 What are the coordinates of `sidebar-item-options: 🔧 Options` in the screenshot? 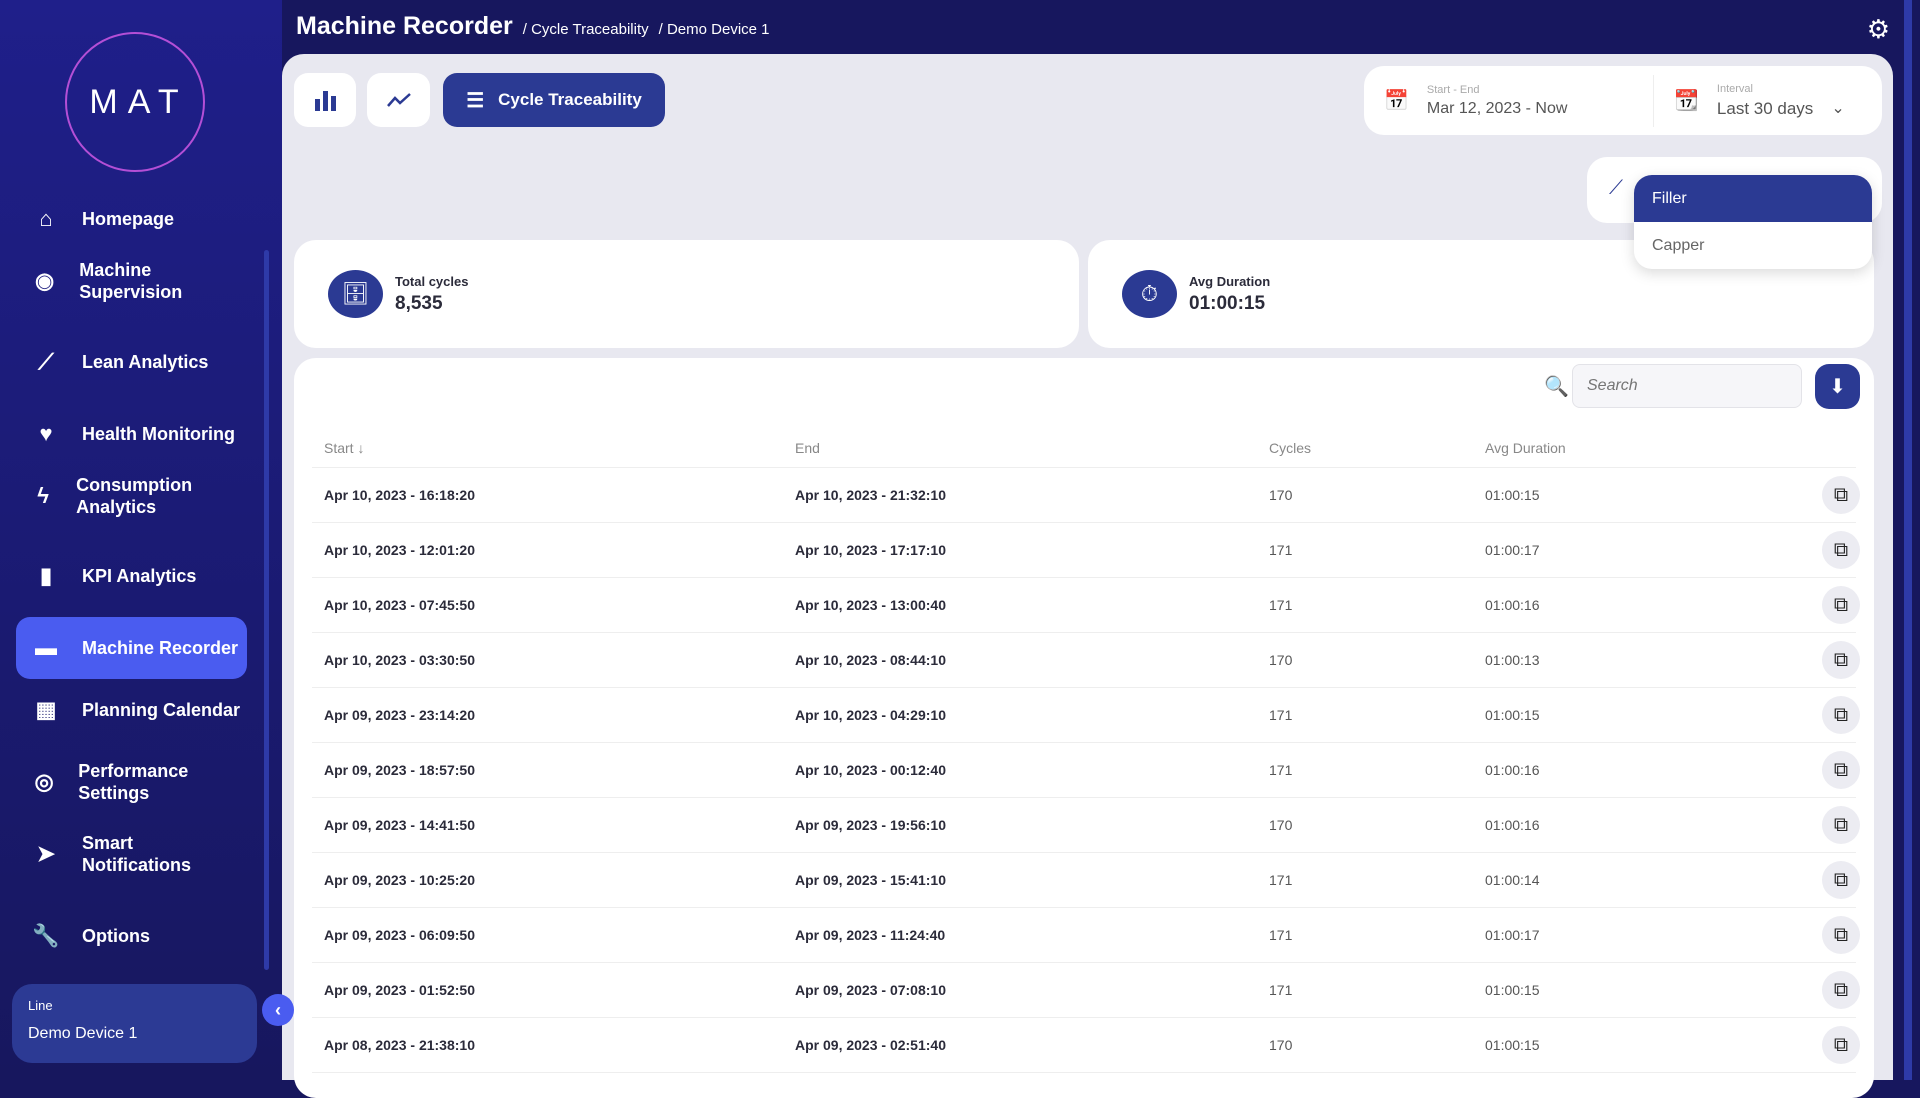 It's located at (131, 936).